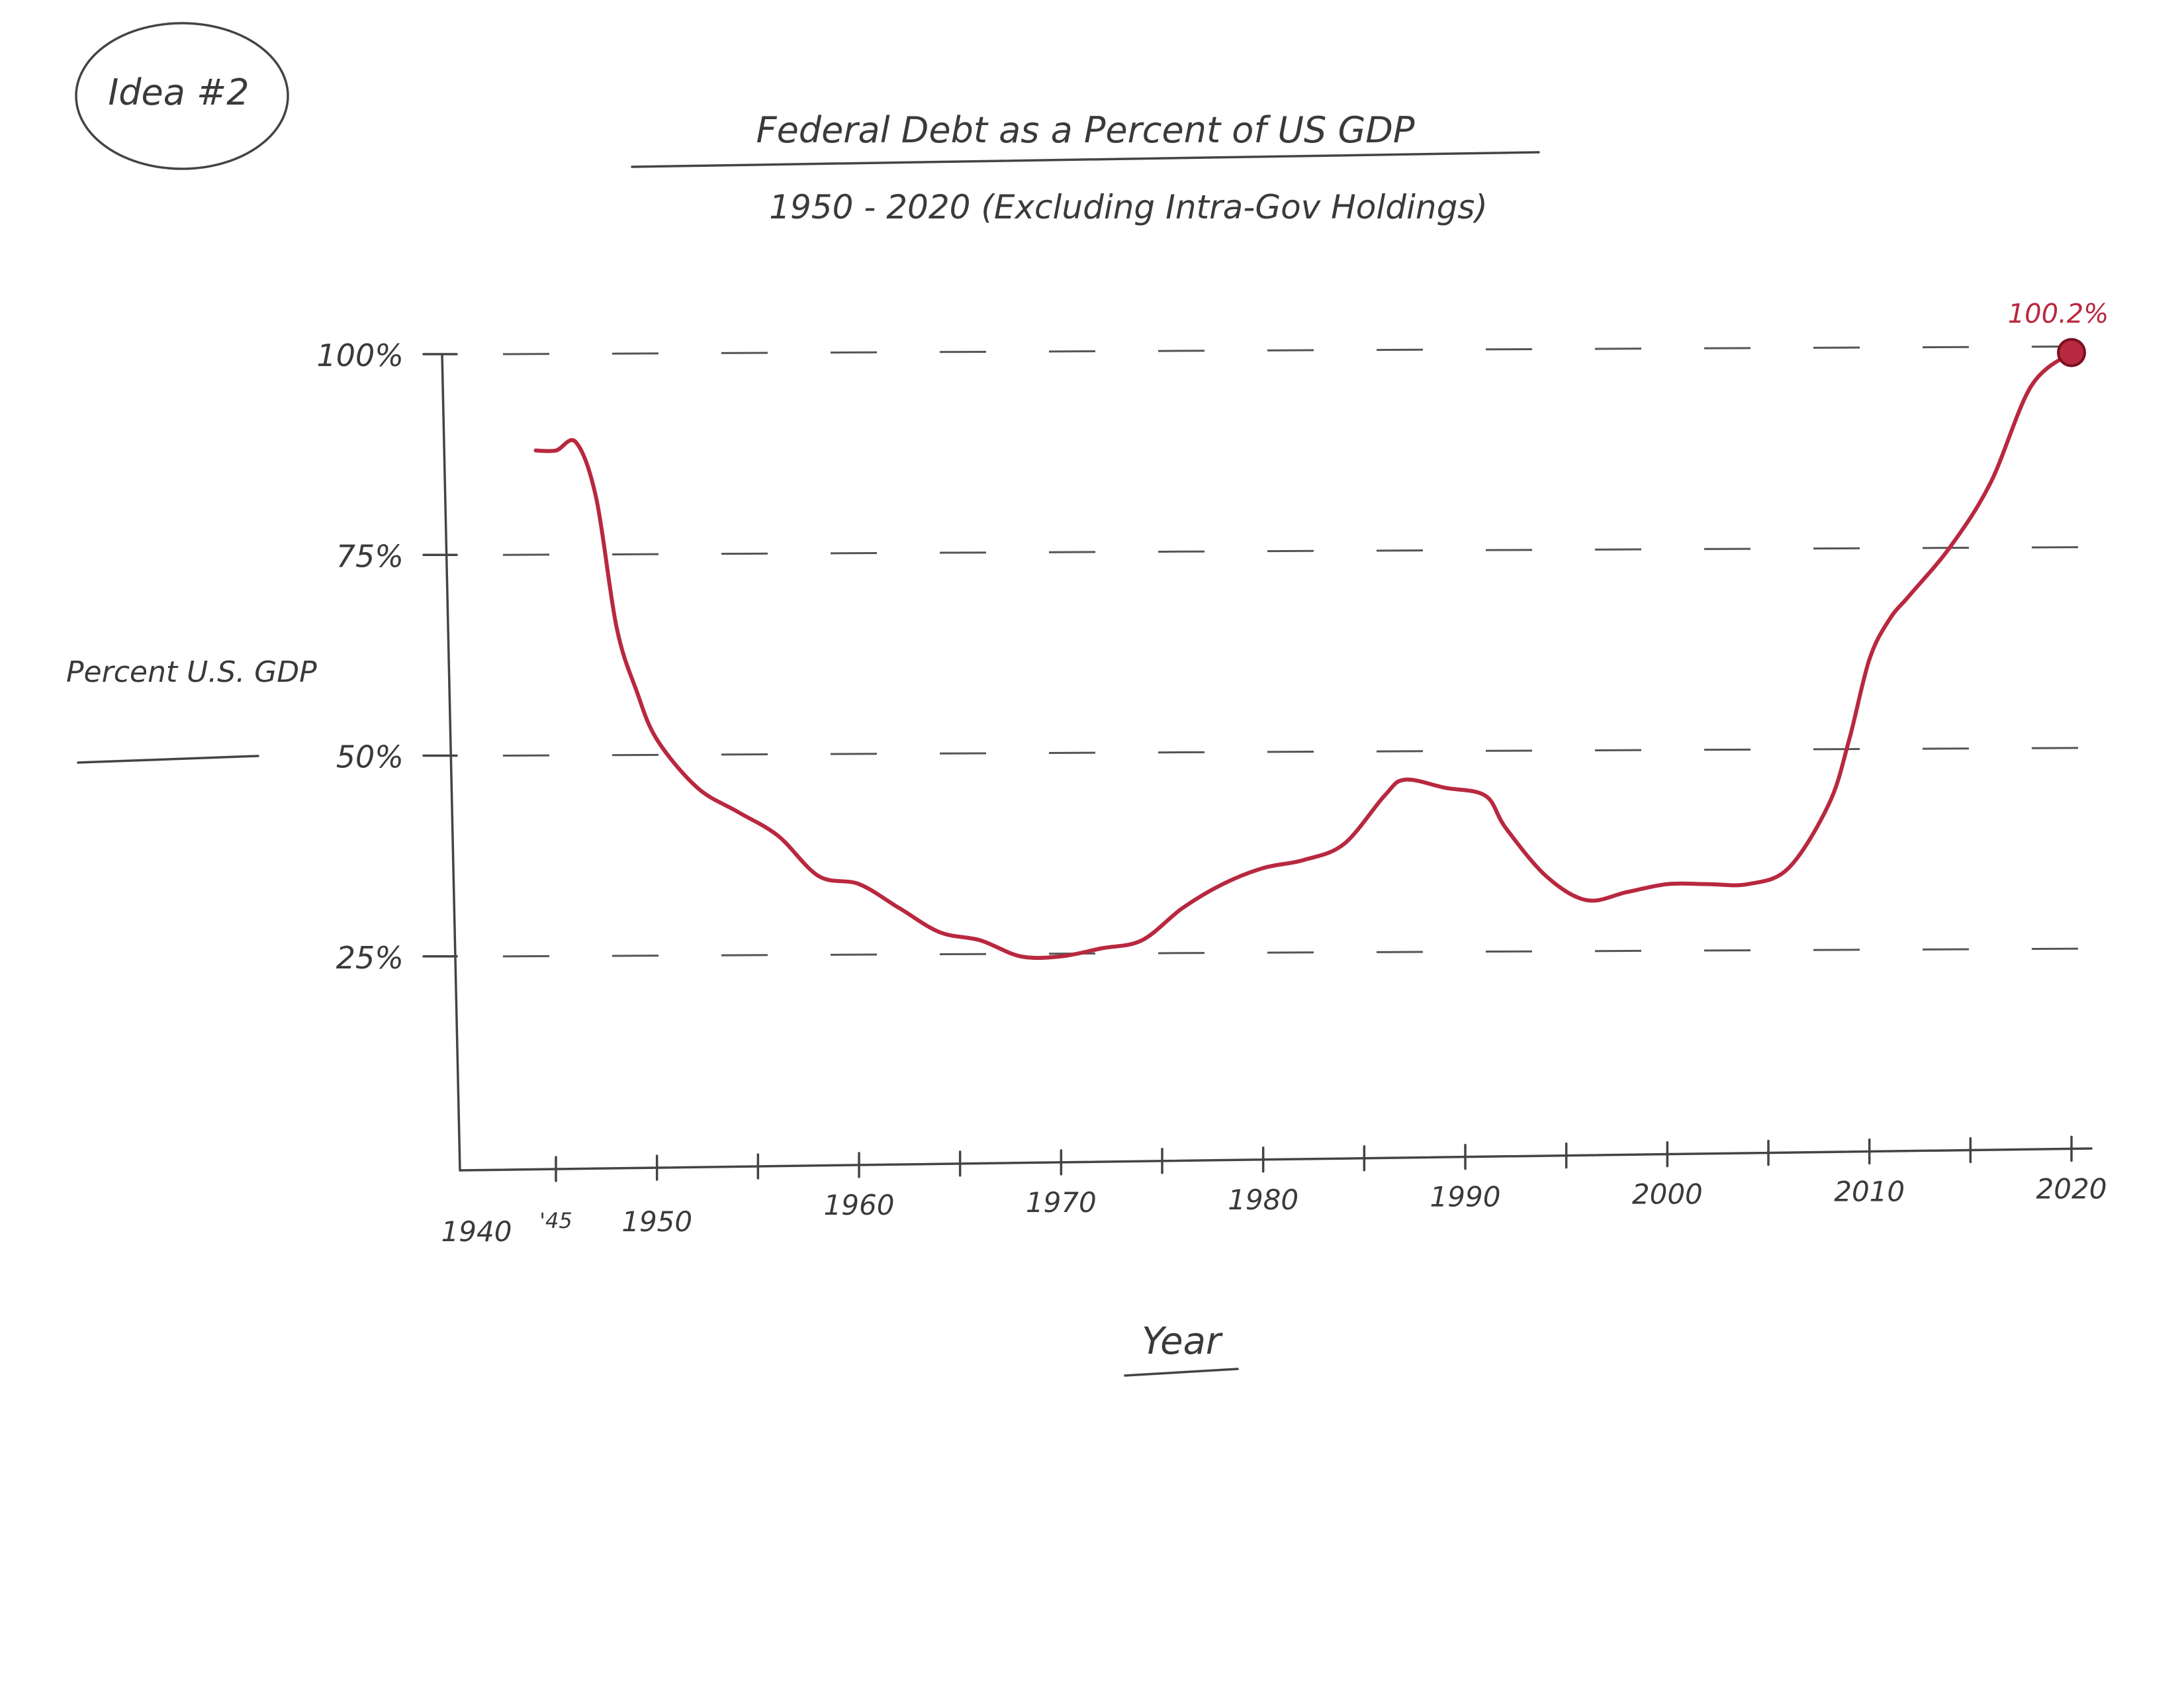 Image resolution: width=2184 pixels, height=1688 pixels. I want to click on annotation-label-0: 100.2%, so click(2058, 314).